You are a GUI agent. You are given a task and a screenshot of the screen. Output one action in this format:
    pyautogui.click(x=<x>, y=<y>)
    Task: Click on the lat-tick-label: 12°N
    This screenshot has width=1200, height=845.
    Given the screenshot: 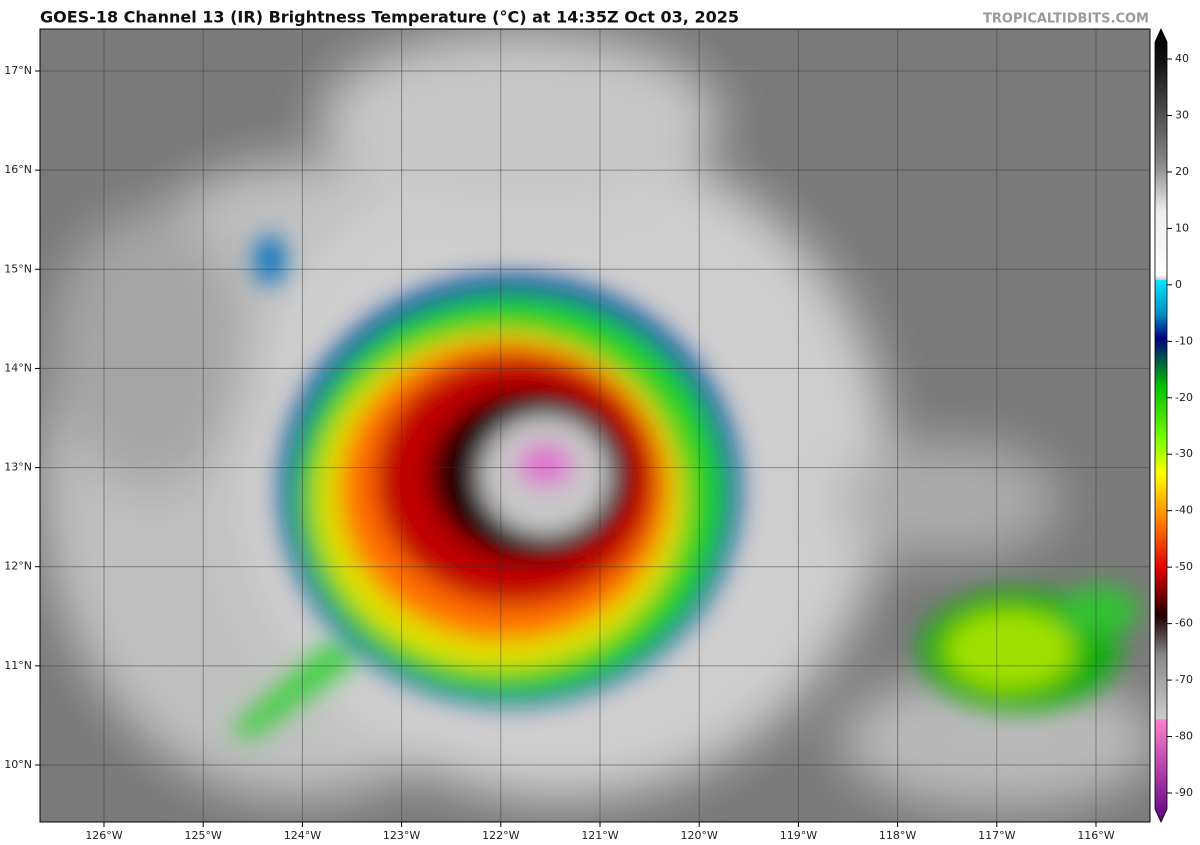 What is the action you would take?
    pyautogui.click(x=18, y=566)
    